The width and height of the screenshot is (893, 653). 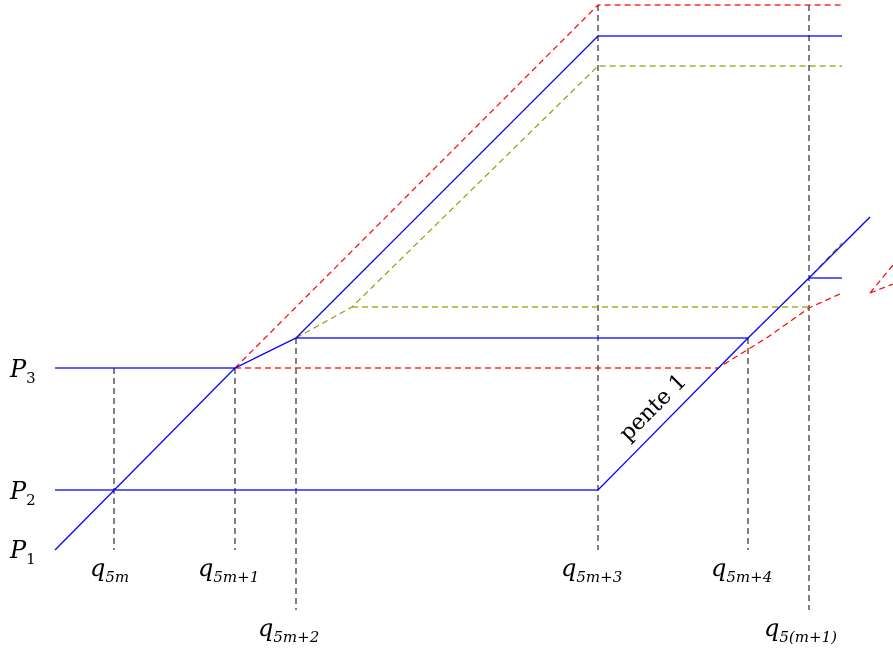 What do you see at coordinates (22, 493) in the screenshot?
I see `label-p2: P2` at bounding box center [22, 493].